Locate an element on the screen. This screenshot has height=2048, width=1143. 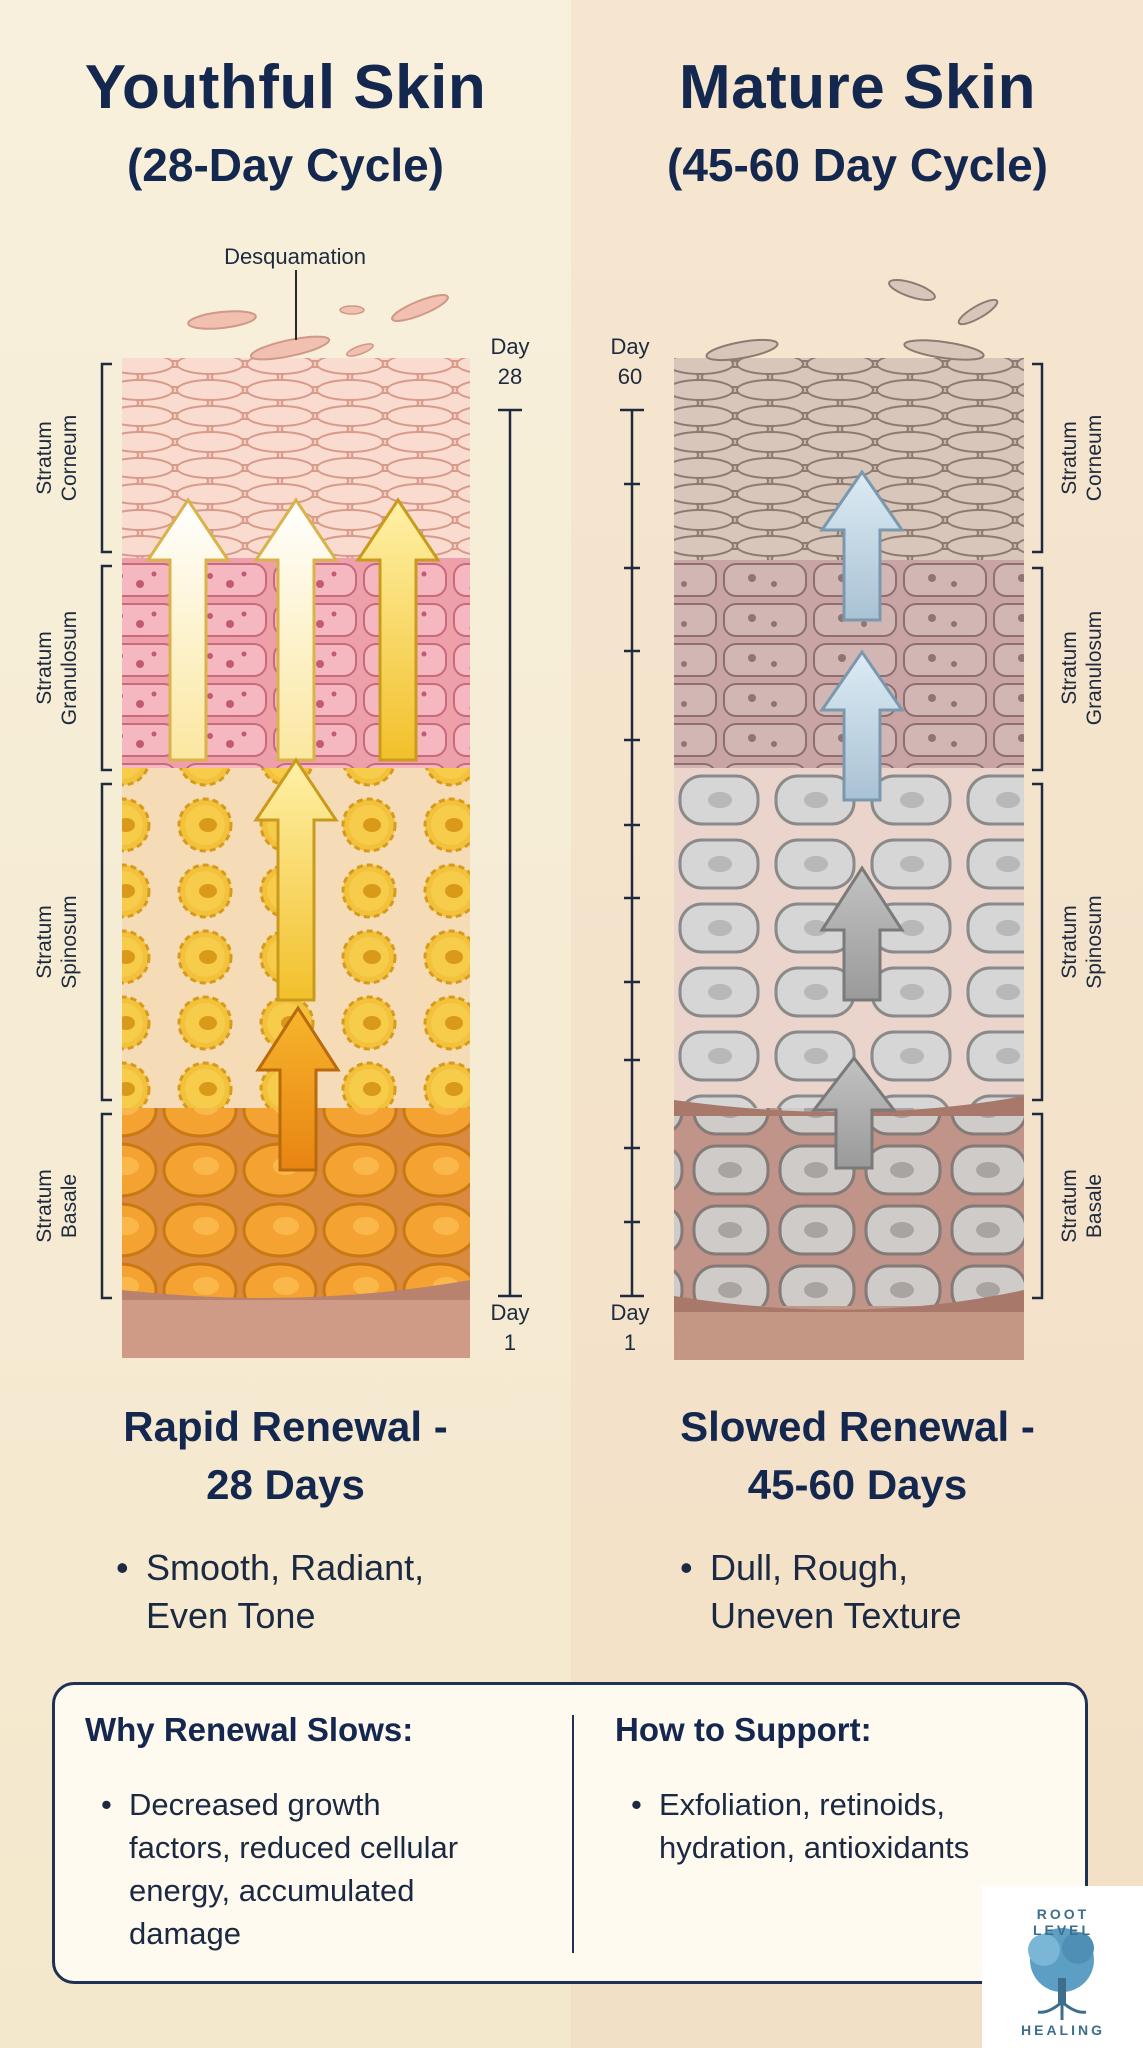
youthful-heading: Rapid Renewal -28 Days is located at coordinates (285, 1455).